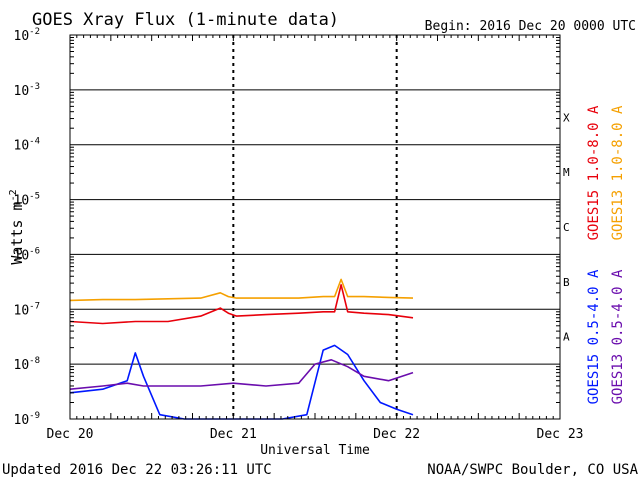 This screenshot has height=480, width=640. What do you see at coordinates (27, 90) in the screenshot?
I see `y-tick-label: 10⁻³` at bounding box center [27, 90].